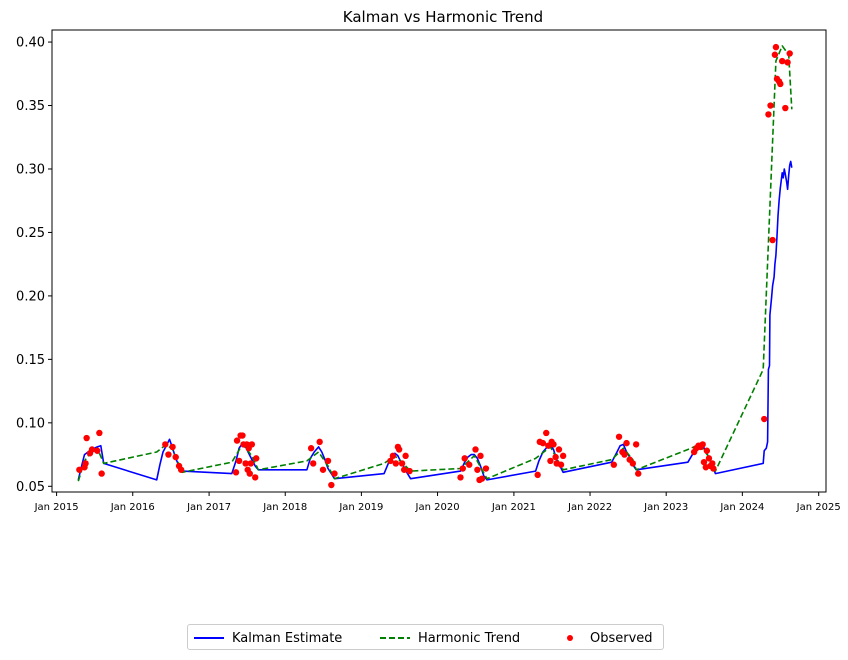  Describe the element at coordinates (360, 507) in the screenshot. I see `x-tick-label: Jan 2019` at that location.